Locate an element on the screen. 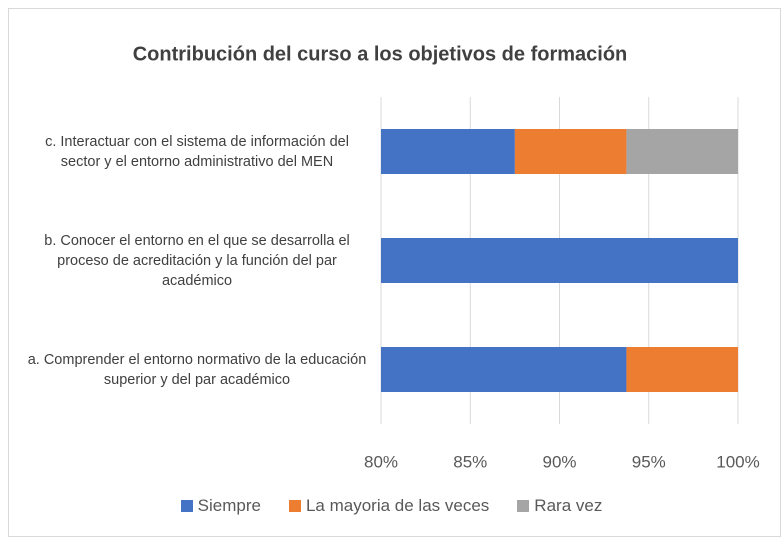 This screenshot has width=783, height=539. legend: Siempre La mayoria de las veces Rara vez is located at coordinates (391, 506).